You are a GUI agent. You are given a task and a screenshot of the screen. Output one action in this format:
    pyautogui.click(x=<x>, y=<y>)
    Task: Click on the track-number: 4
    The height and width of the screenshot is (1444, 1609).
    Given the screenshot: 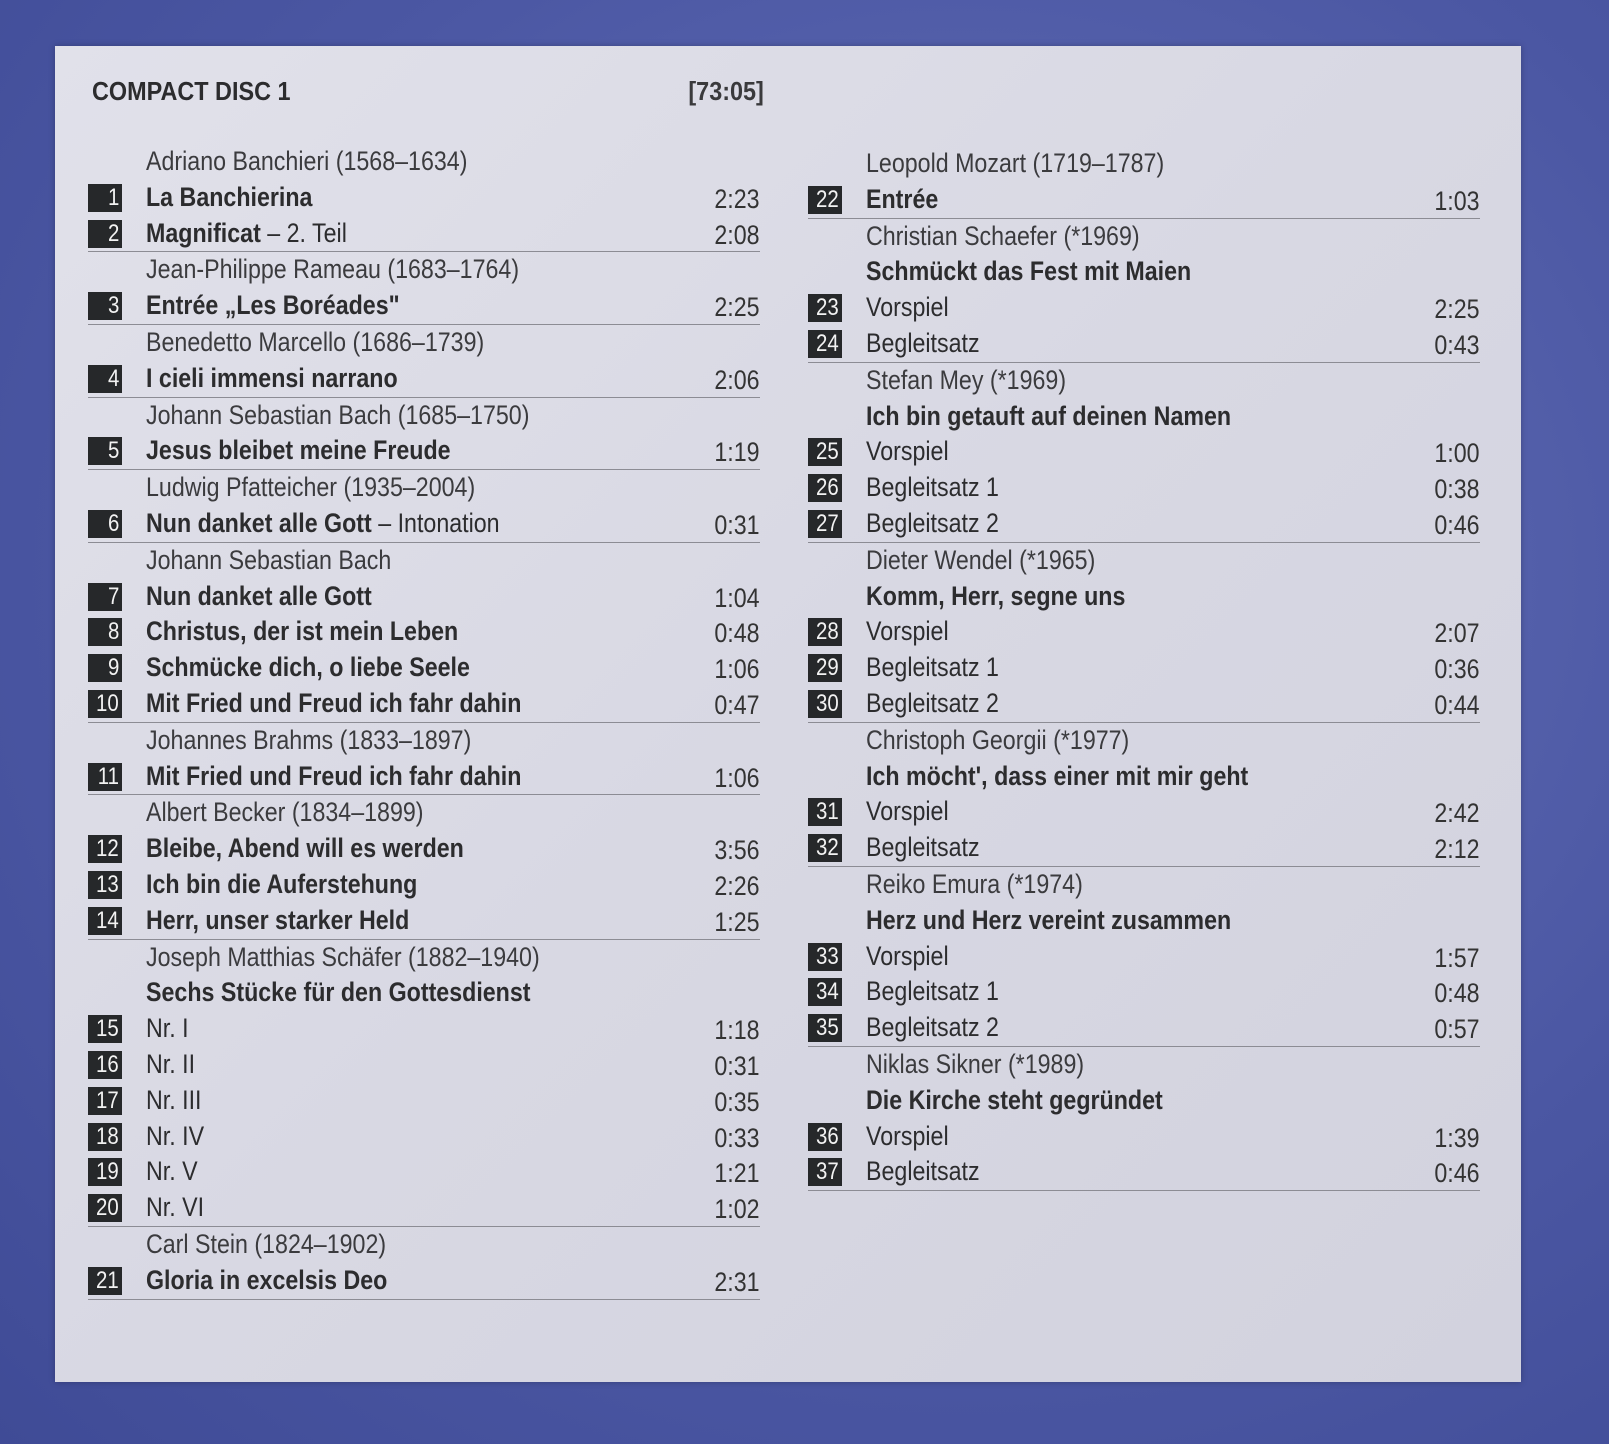 What is the action you would take?
    pyautogui.click(x=113, y=378)
    